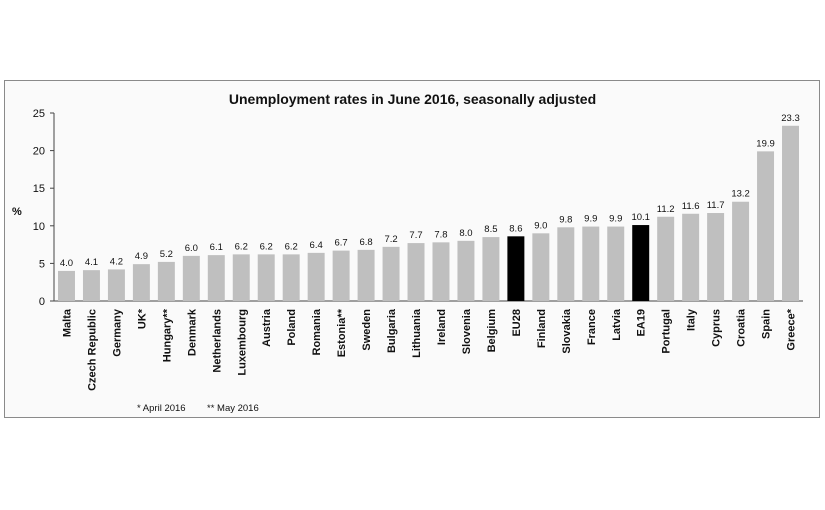 Image resolution: width=825 pixels, height=510 pixels. Describe the element at coordinates (515, 228) in the screenshot. I see `data-label: 8.6` at that location.